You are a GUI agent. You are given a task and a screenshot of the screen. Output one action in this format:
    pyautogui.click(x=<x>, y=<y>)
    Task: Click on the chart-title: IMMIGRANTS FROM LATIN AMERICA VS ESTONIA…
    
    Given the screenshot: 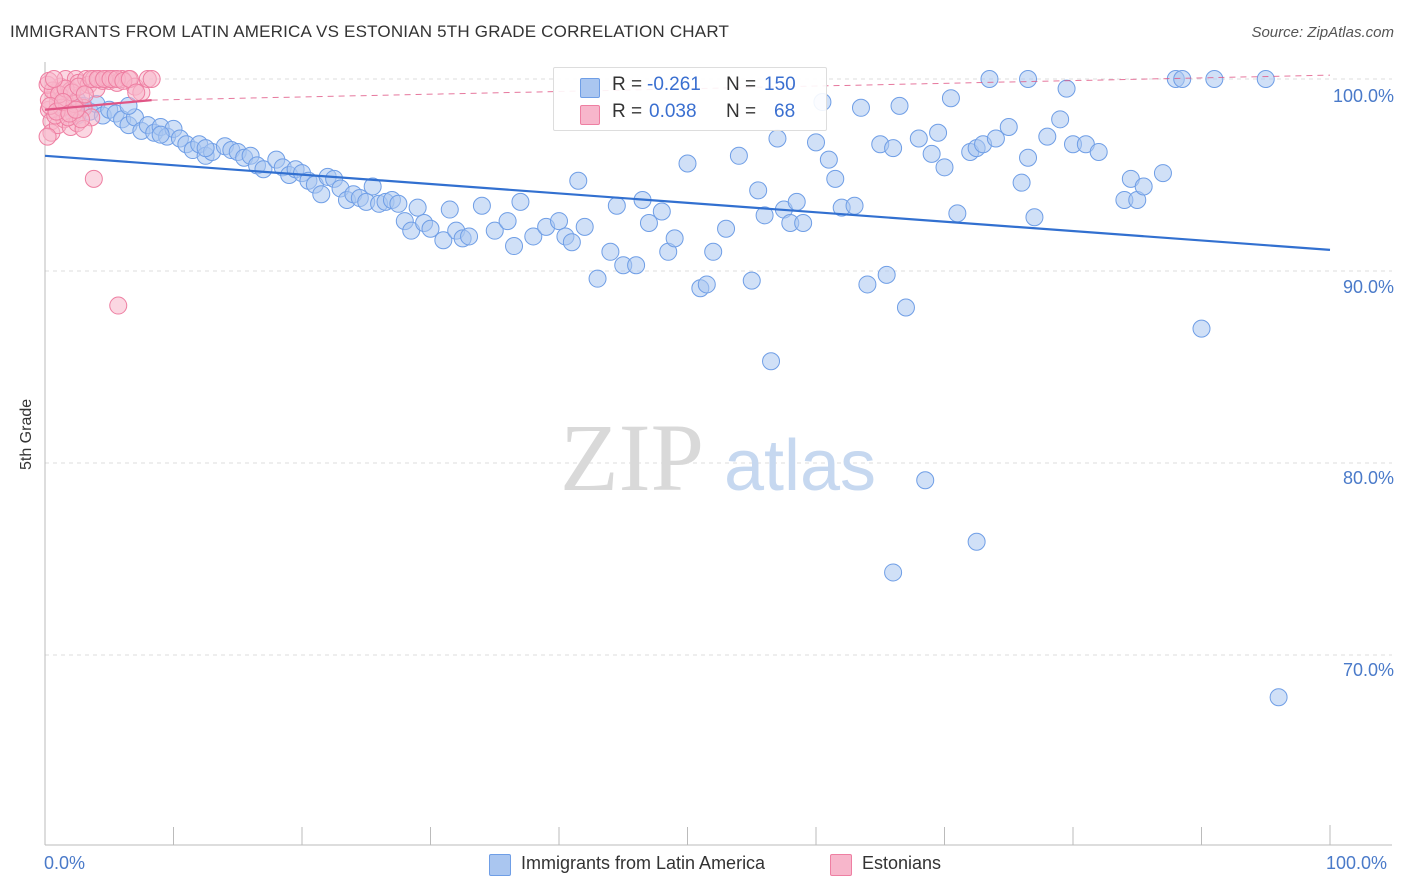 What is the action you would take?
    pyautogui.click(x=370, y=31)
    